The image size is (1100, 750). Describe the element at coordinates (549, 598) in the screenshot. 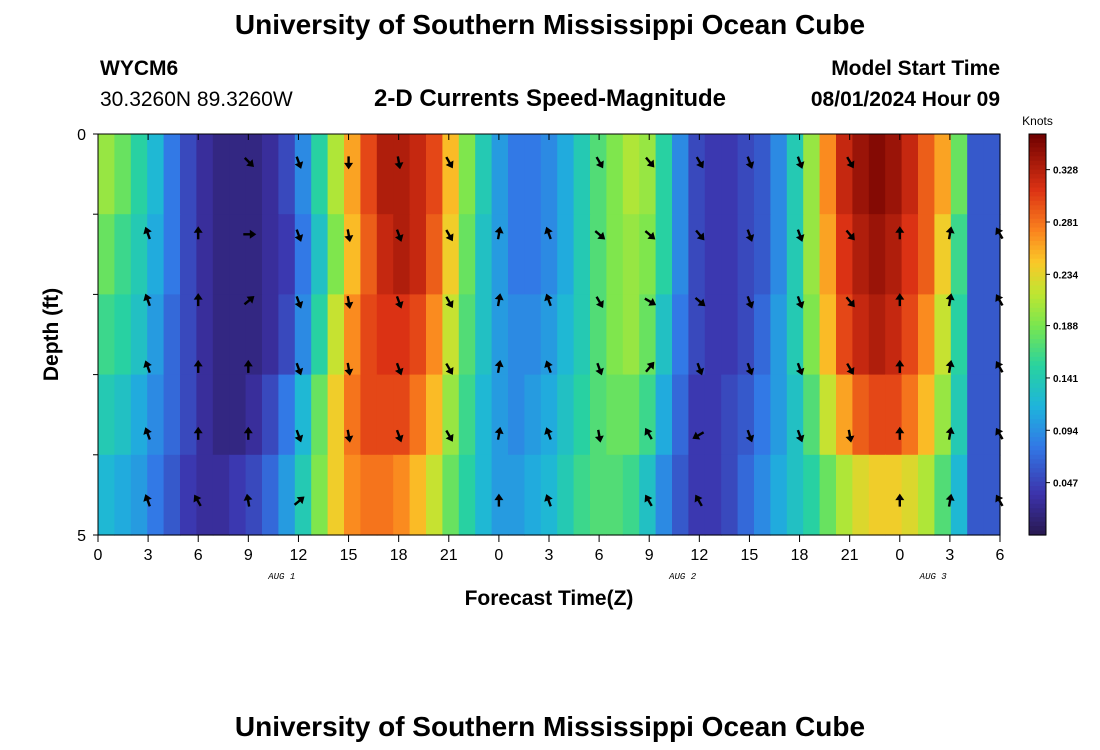

I see `x-axis-label: Forecast Time(Z)` at that location.